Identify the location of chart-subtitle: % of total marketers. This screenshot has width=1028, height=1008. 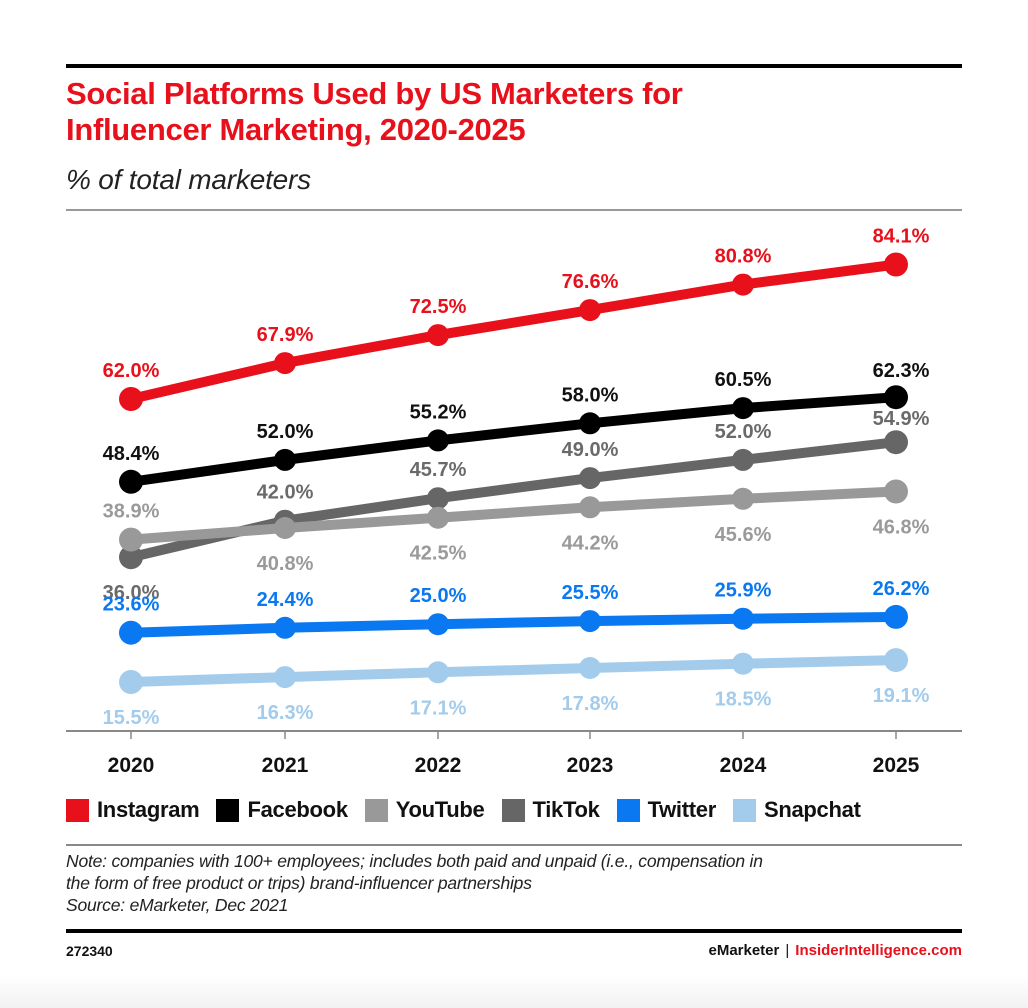
(188, 179).